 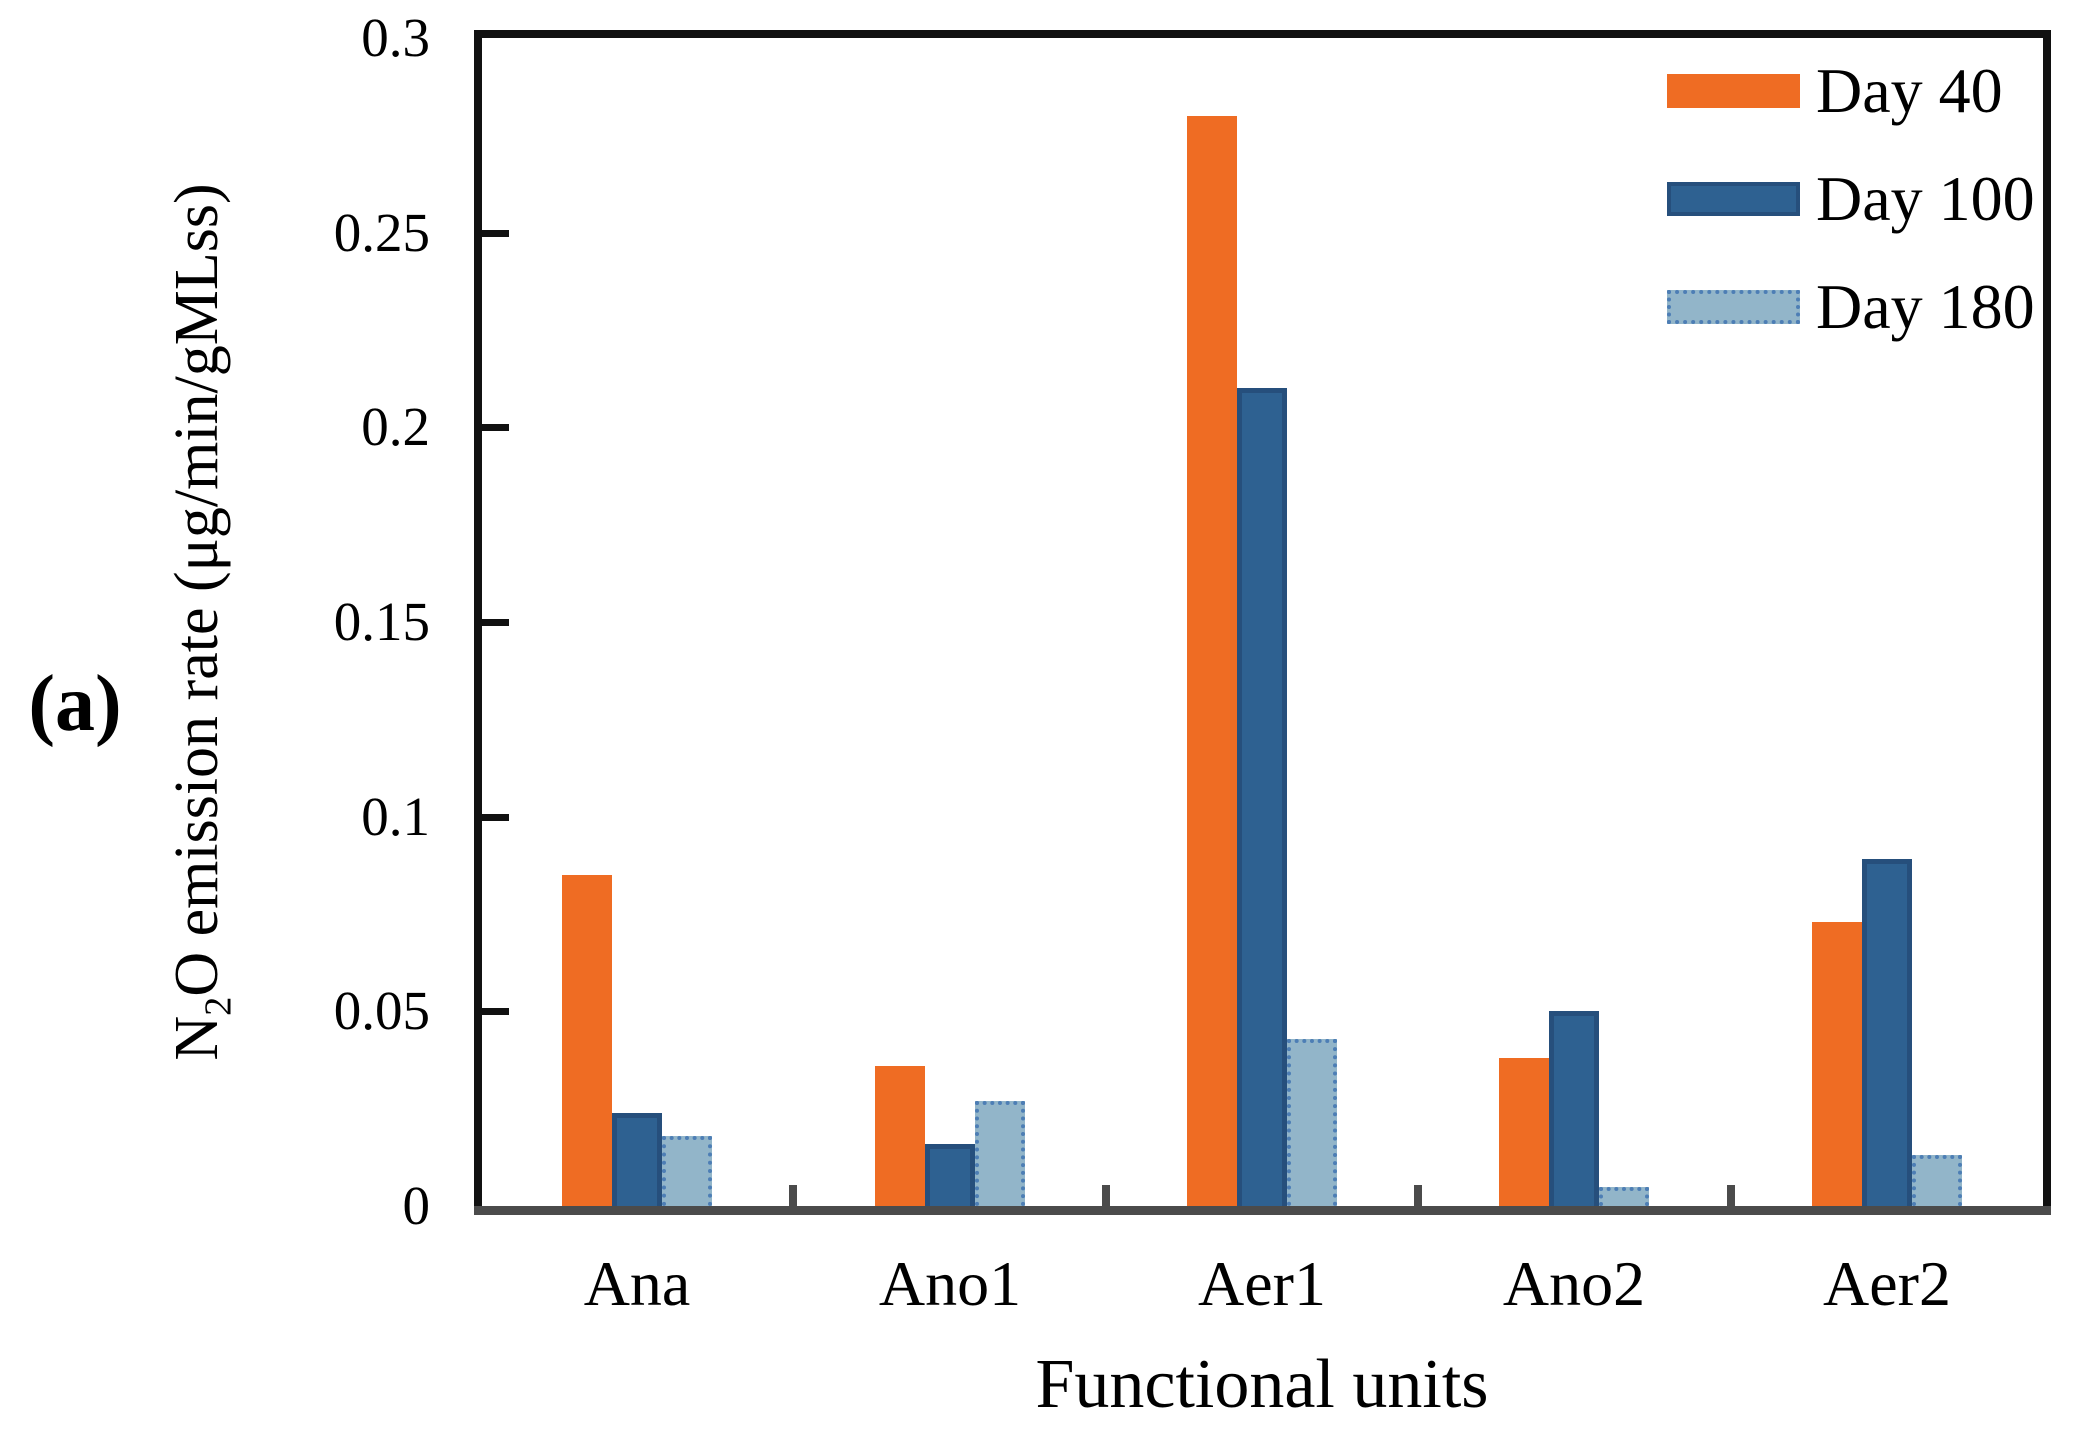 I want to click on bar-day40-aer1, so click(x=1212, y=661).